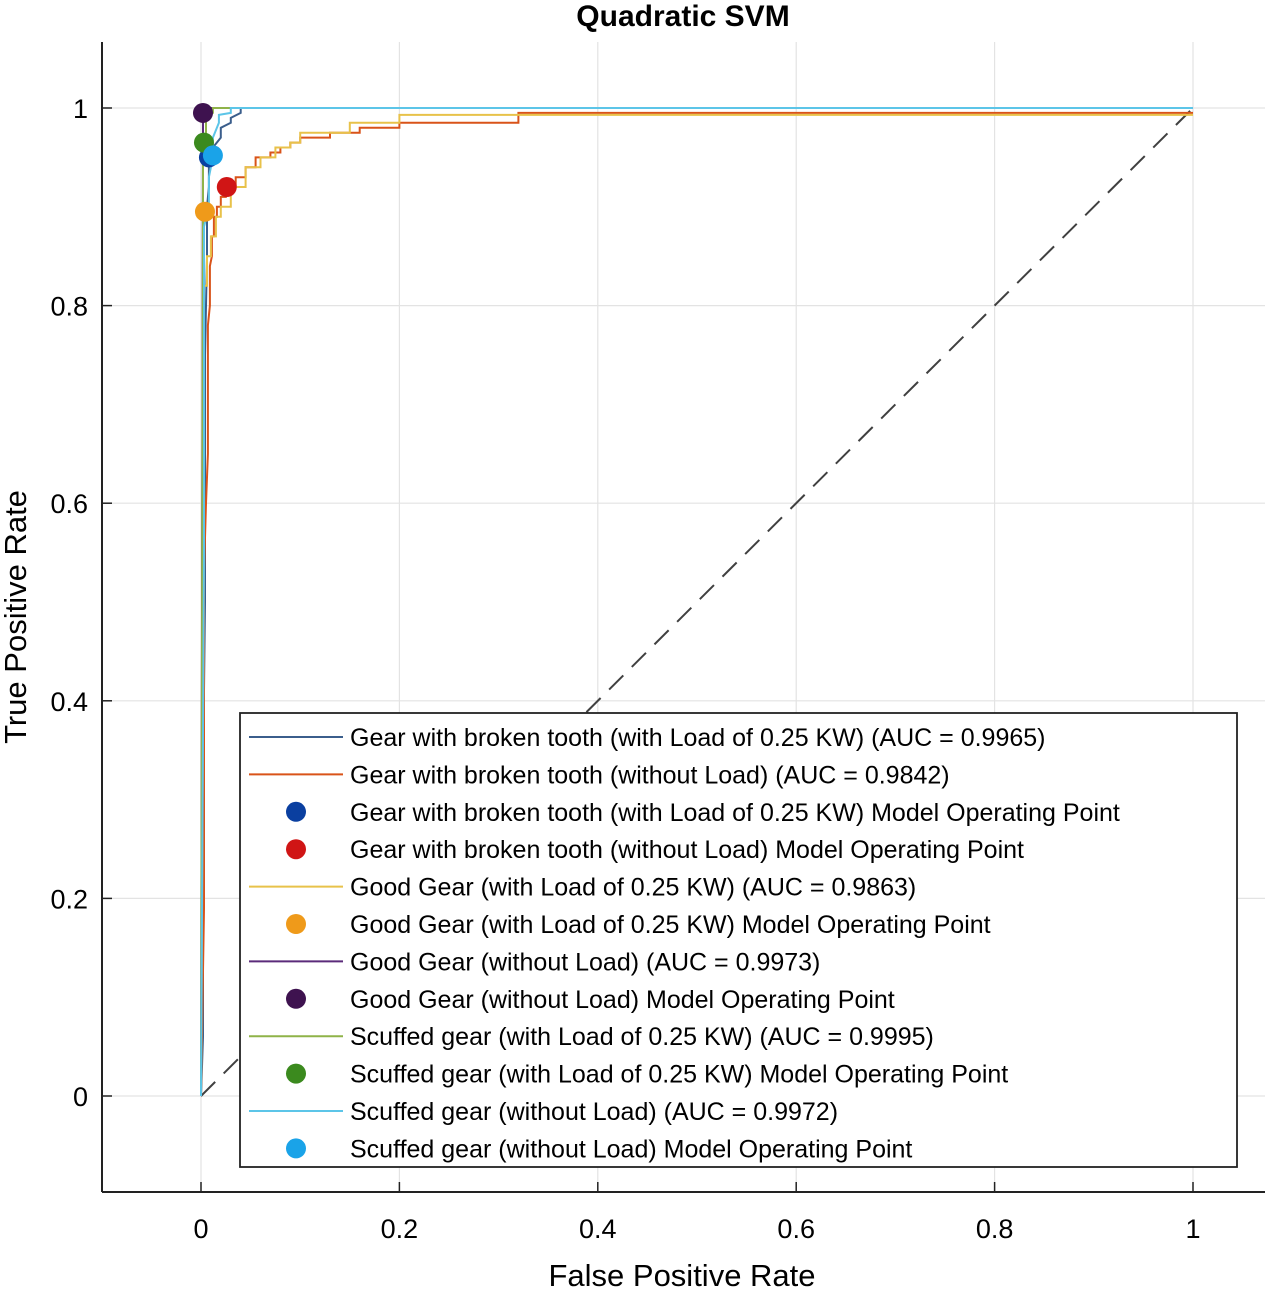  I want to click on operating-points, so click(214, 162).